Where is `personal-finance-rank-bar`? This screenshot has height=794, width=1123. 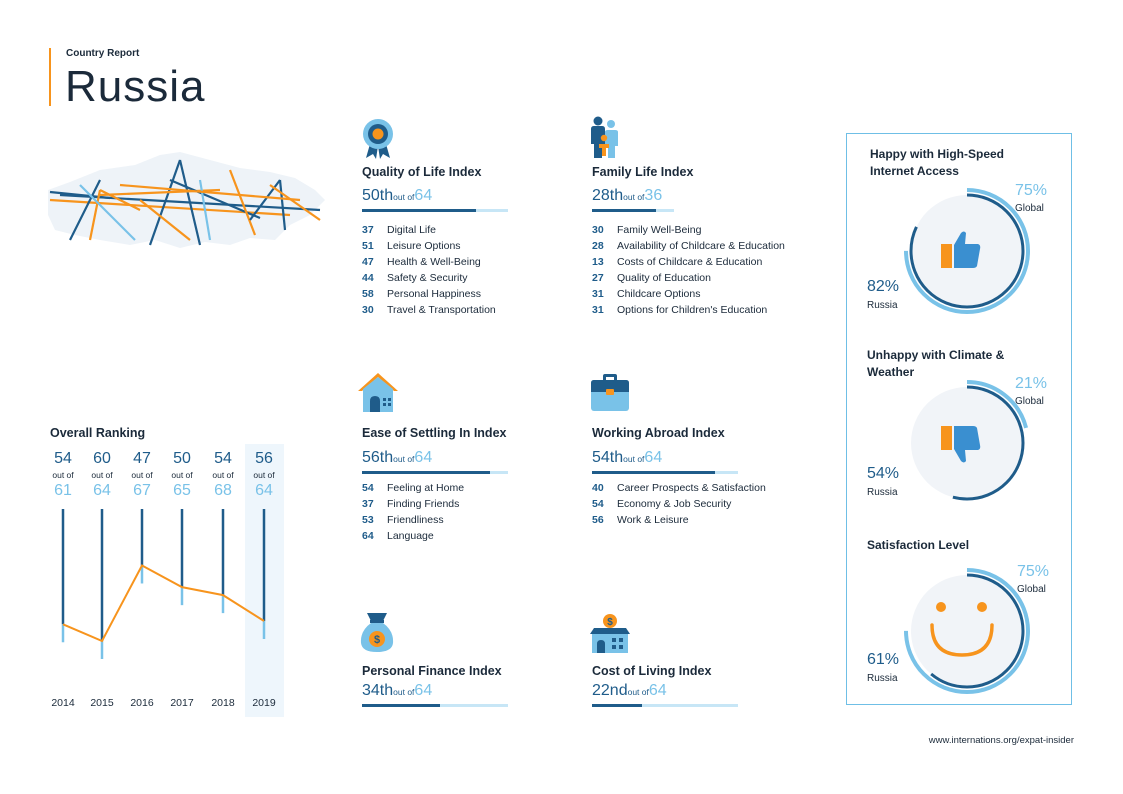
personal-finance-rank-bar is located at coordinates (435, 705).